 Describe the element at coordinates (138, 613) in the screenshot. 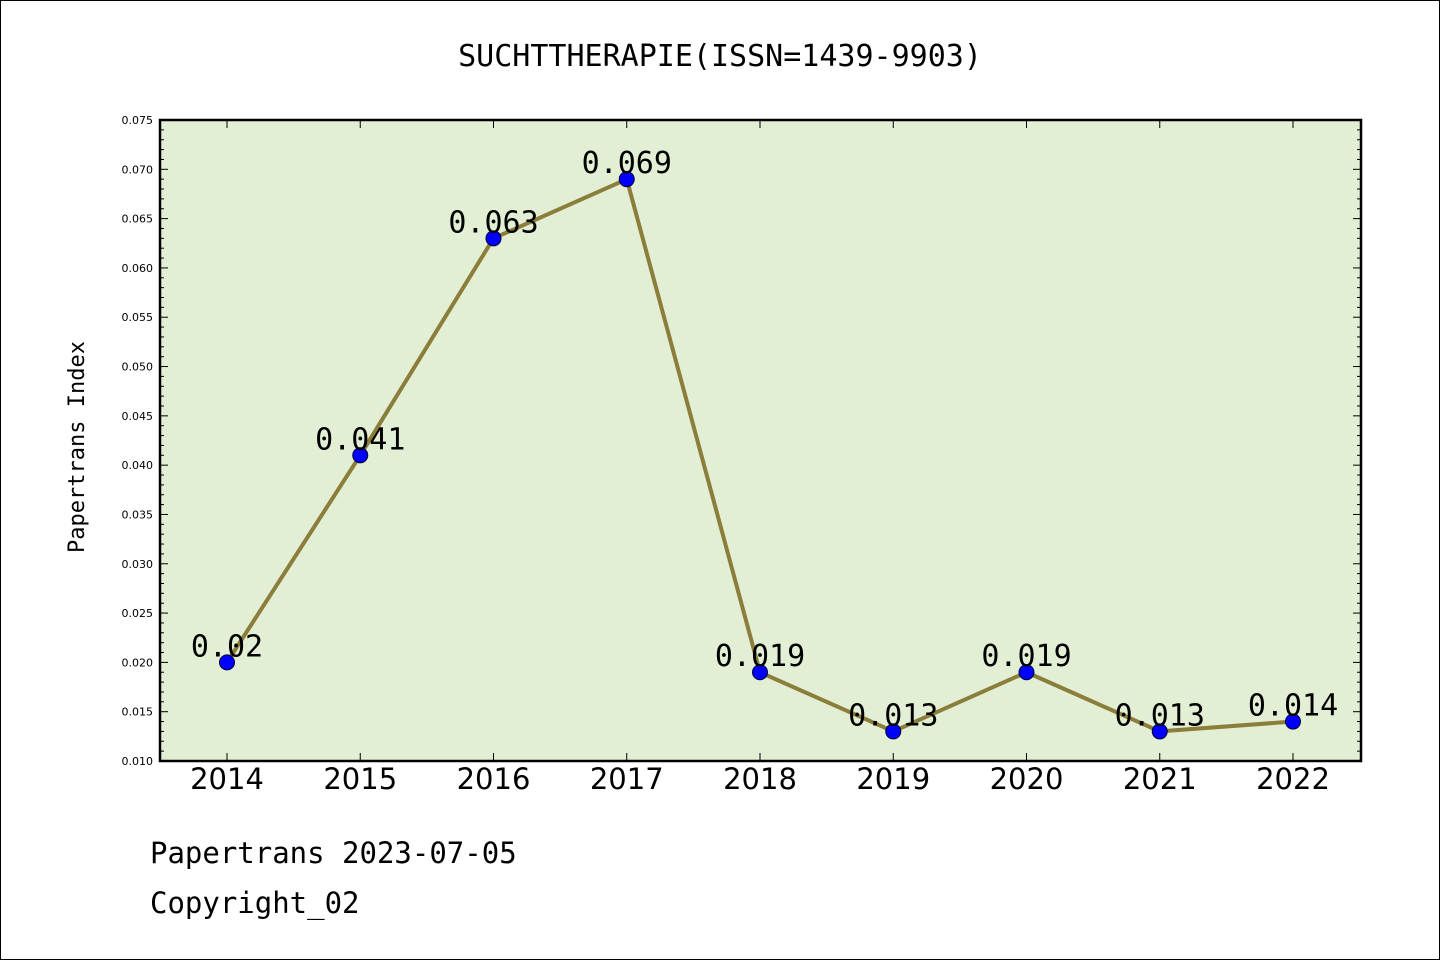

I see `y-tick-label: 0.025` at that location.